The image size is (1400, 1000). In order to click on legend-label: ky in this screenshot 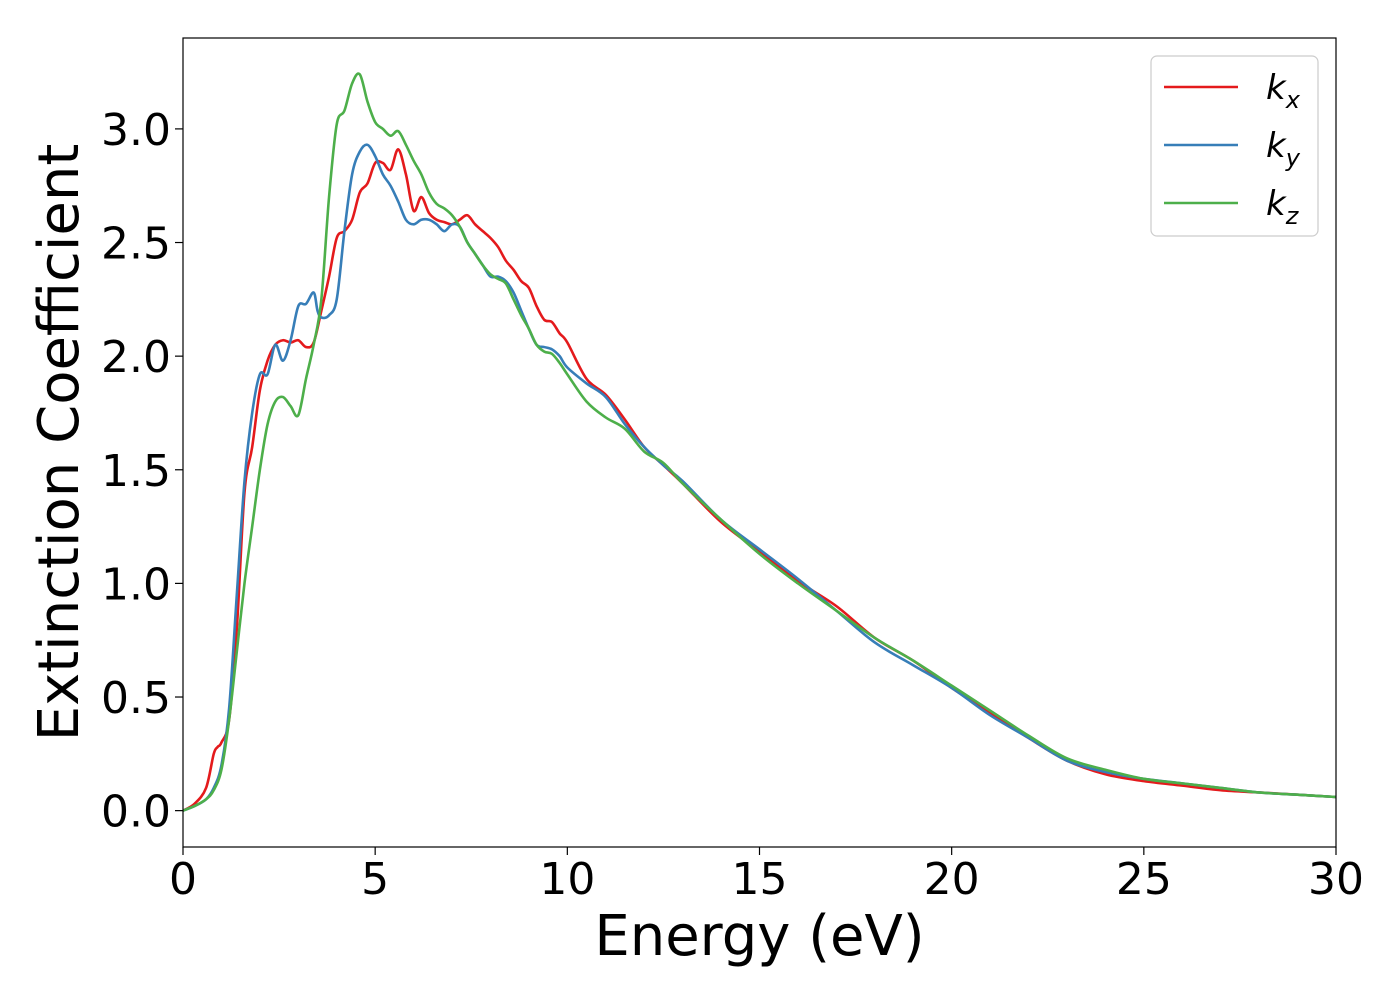, I will do `click(1283, 149)`.